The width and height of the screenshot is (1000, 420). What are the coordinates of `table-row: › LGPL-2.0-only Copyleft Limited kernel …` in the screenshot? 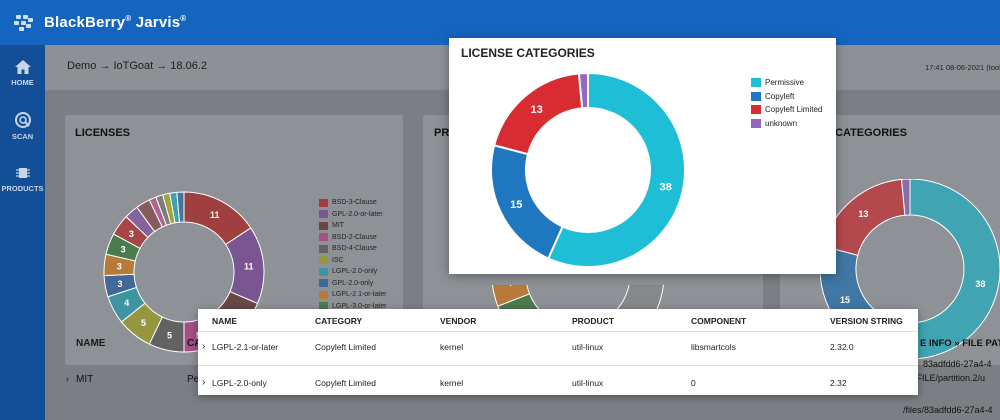 It's located at (558, 380).